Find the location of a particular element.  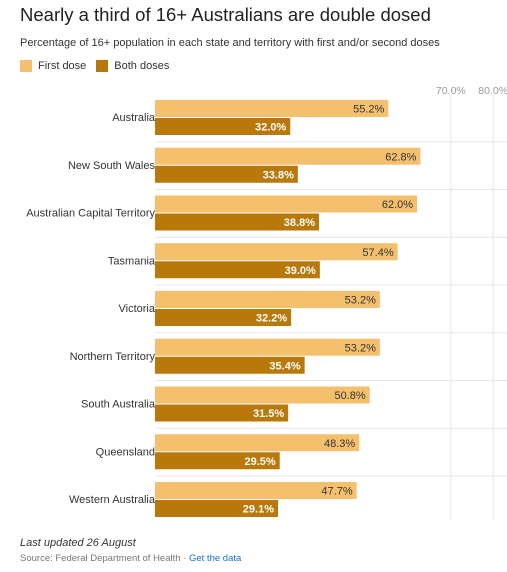

legend-item-first-dose: First dose is located at coordinates (53, 66).